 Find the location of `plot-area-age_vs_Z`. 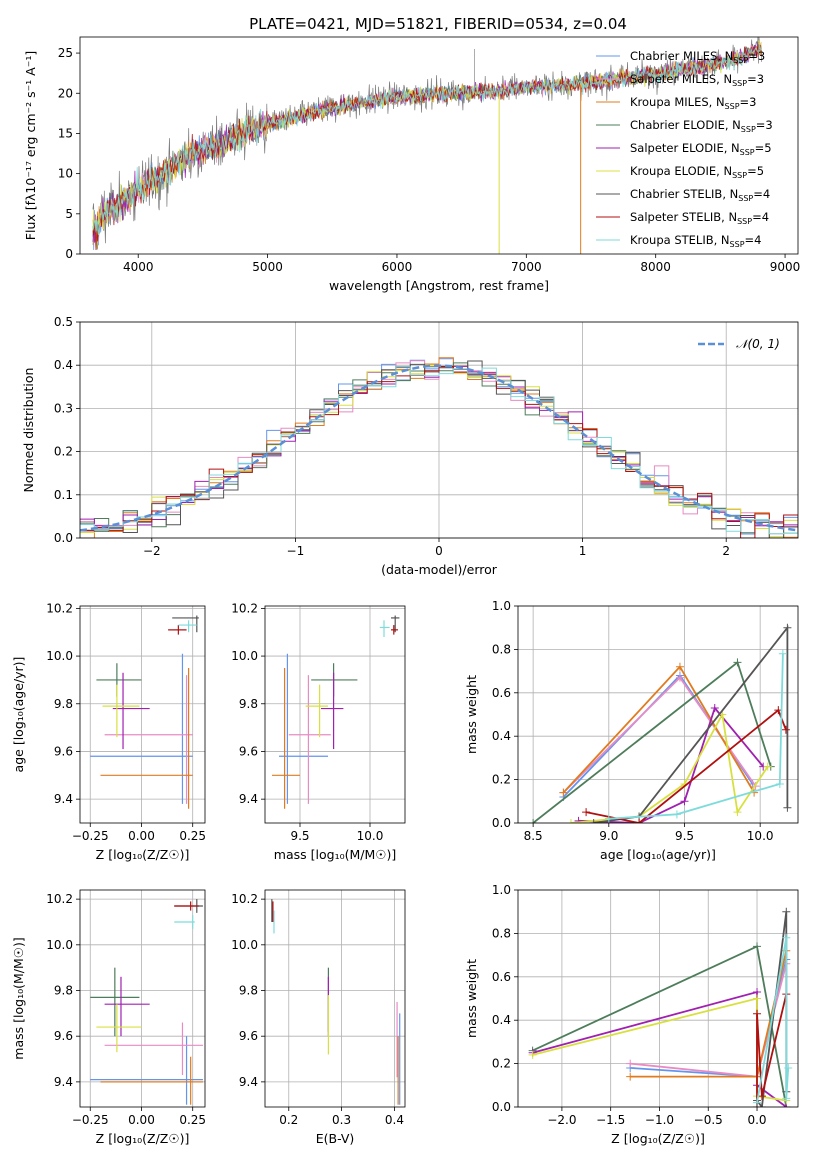

plot-area-age_vs_Z is located at coordinates (144, 712).